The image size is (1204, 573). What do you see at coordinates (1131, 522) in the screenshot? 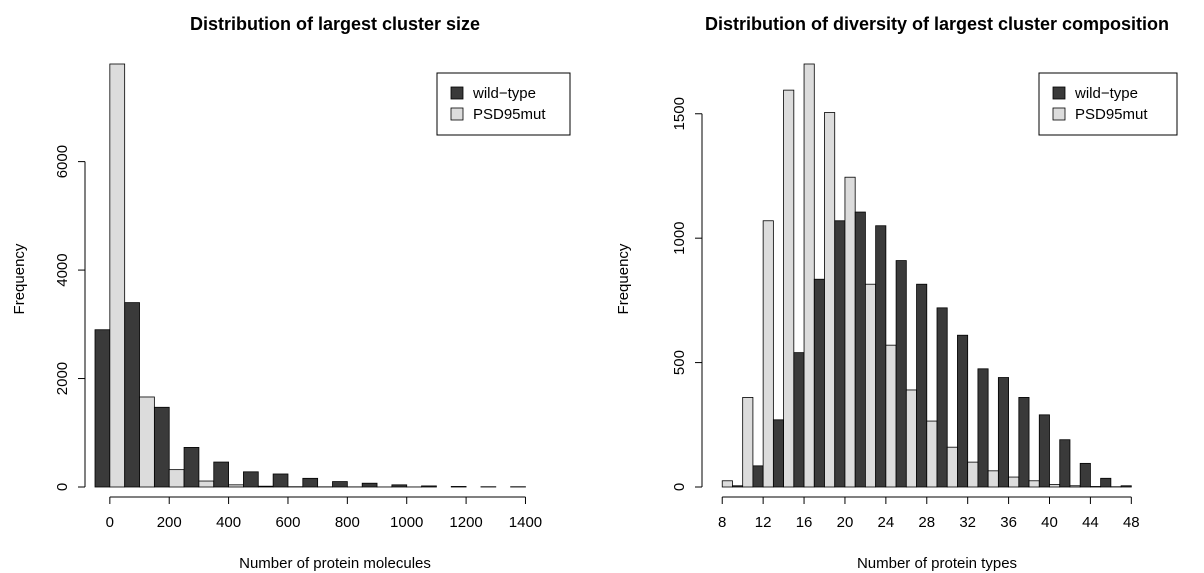
I see `x-tick-label: 48` at bounding box center [1131, 522].